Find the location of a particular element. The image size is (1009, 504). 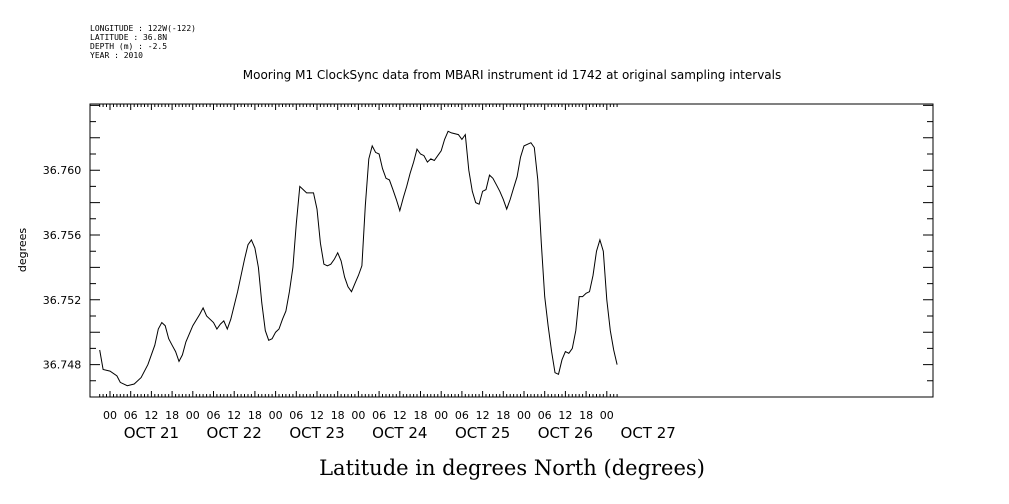

y-tick-label: 36.748 is located at coordinates (62, 365).